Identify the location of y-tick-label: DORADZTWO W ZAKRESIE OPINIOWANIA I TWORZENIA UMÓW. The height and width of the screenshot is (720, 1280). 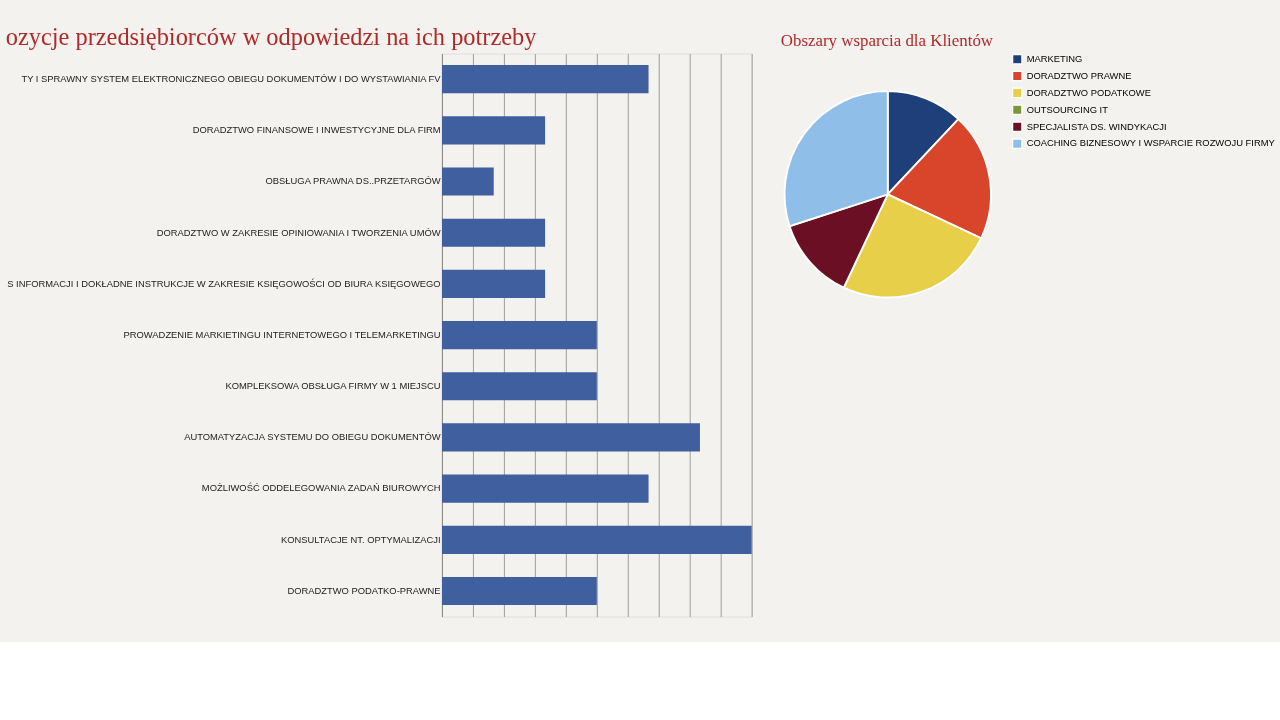
(298, 232).